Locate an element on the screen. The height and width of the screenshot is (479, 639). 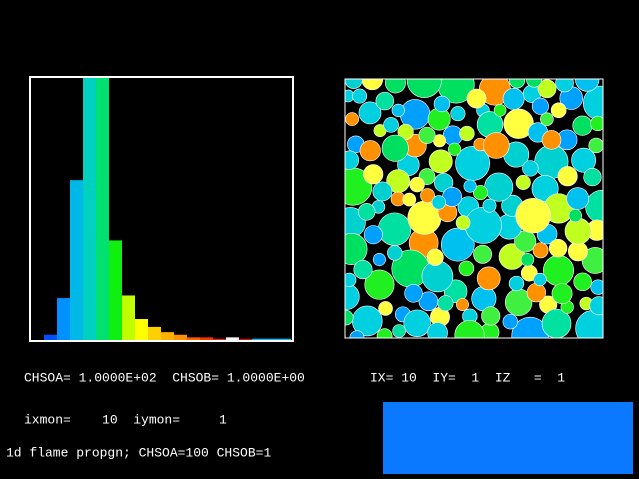
status-line: 1d flame propgn; CHSOA=100 CHSOB=1 is located at coordinates (138, 452).